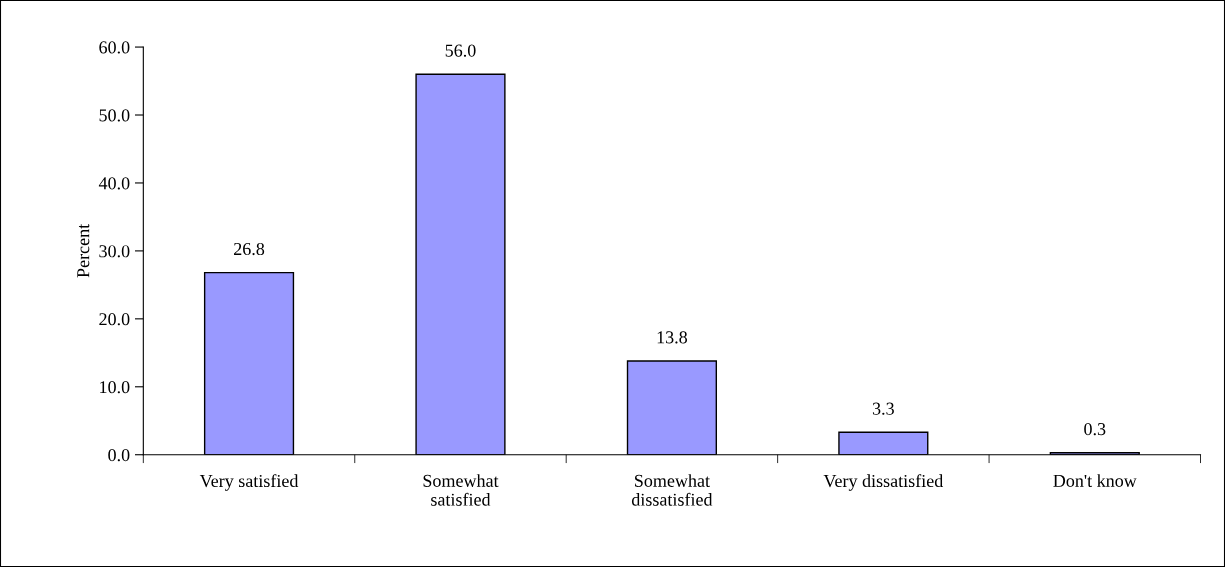 The width and height of the screenshot is (1225, 567). I want to click on x-tick-label: Very satisfied, so click(249, 482).